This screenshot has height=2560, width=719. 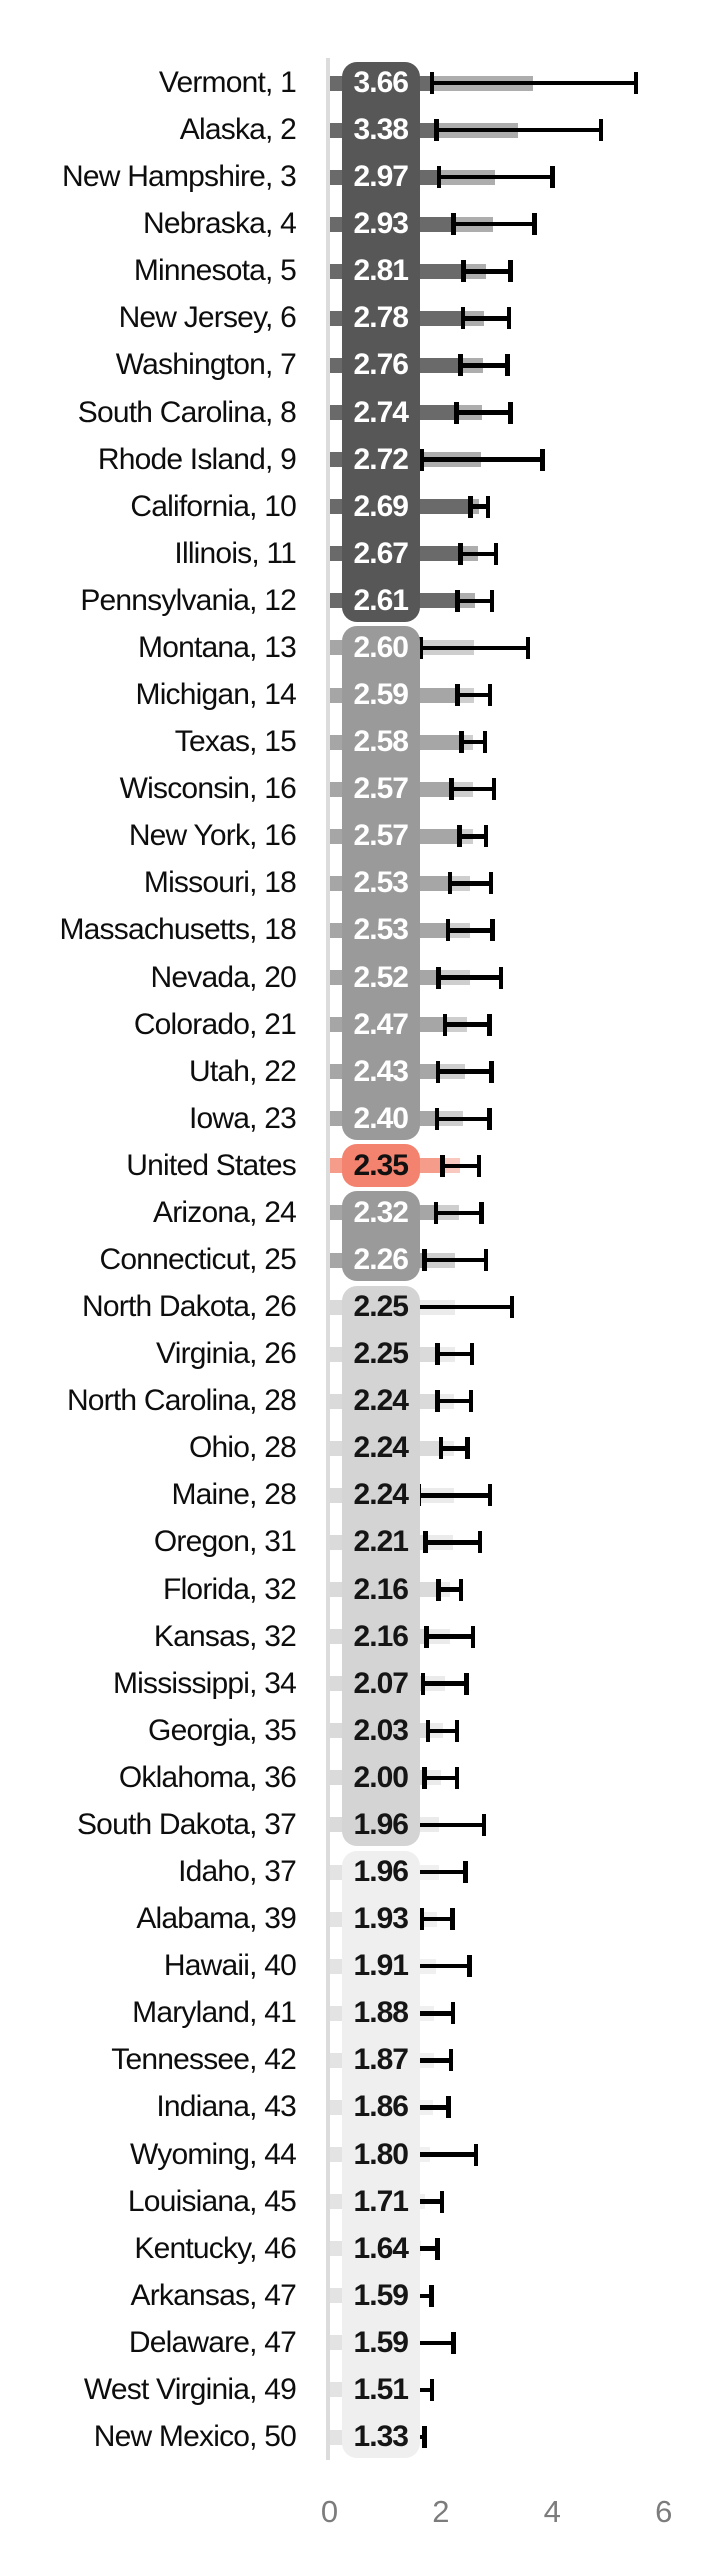 What do you see at coordinates (381, 2436) in the screenshot?
I see `value-label: 1.33` at bounding box center [381, 2436].